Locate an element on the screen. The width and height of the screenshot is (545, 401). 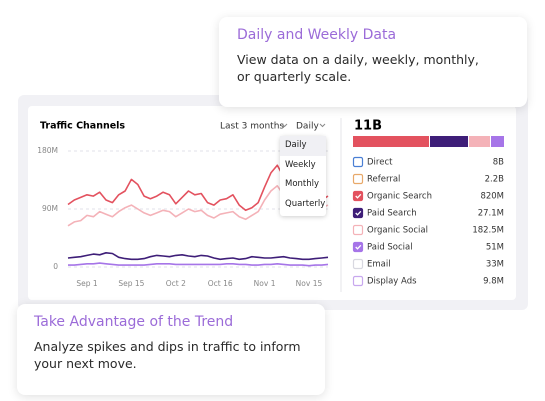
total: 11B is located at coordinates (368, 126).